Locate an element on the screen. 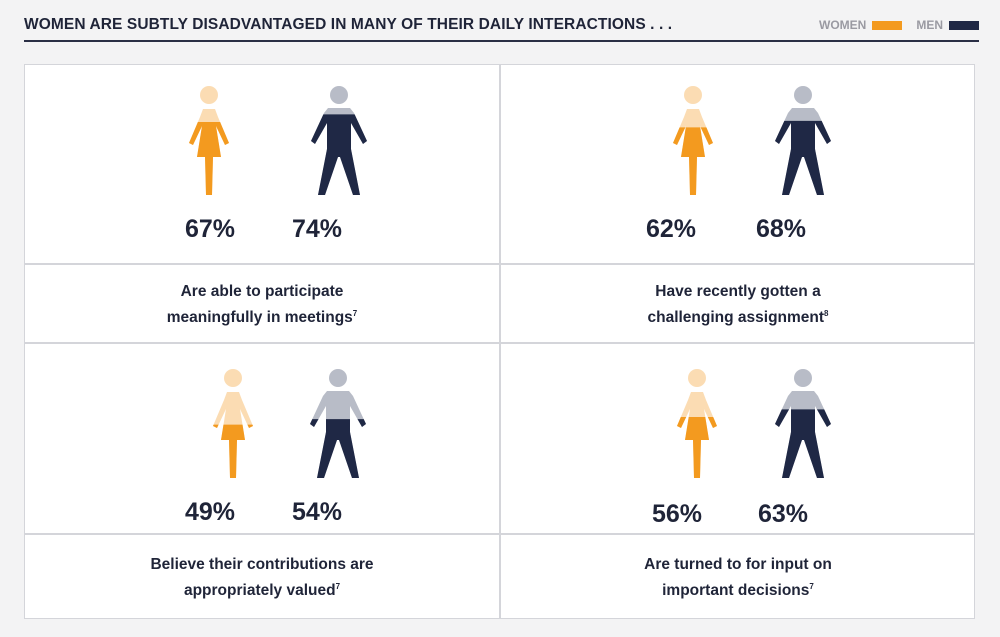  women-percent: 56% is located at coordinates (677, 514).